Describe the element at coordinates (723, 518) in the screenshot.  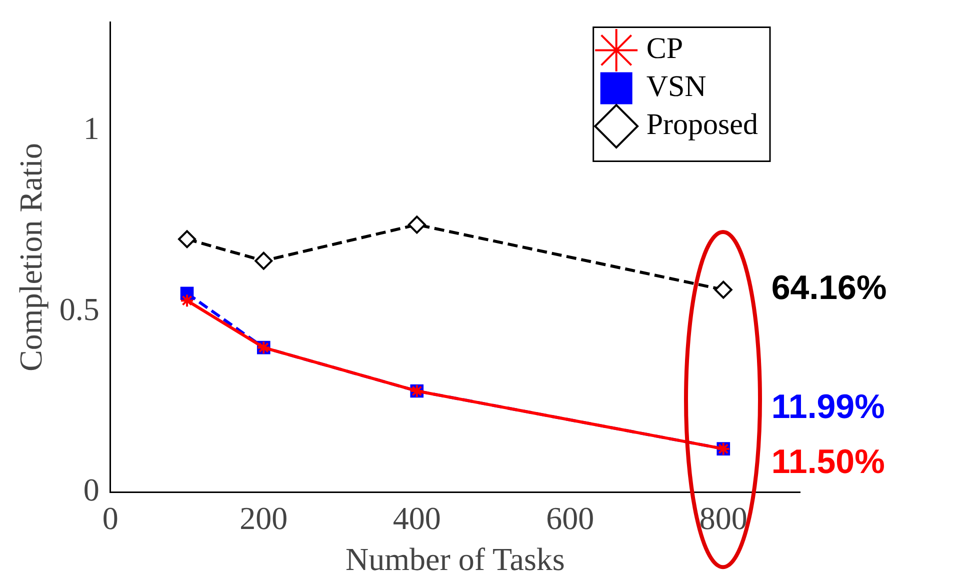
I see `x-tick-label: 800` at that location.